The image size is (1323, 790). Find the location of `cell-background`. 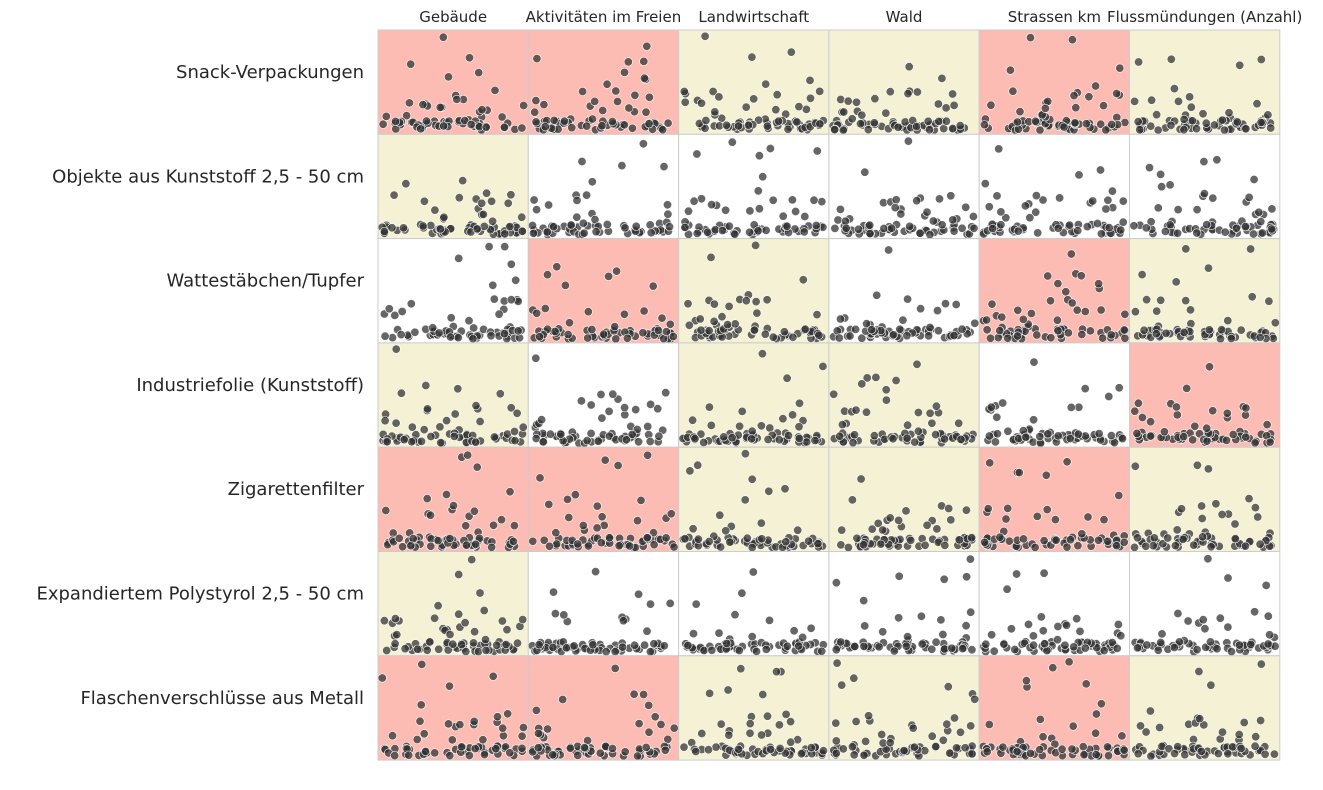

cell-background is located at coordinates (603, 290).